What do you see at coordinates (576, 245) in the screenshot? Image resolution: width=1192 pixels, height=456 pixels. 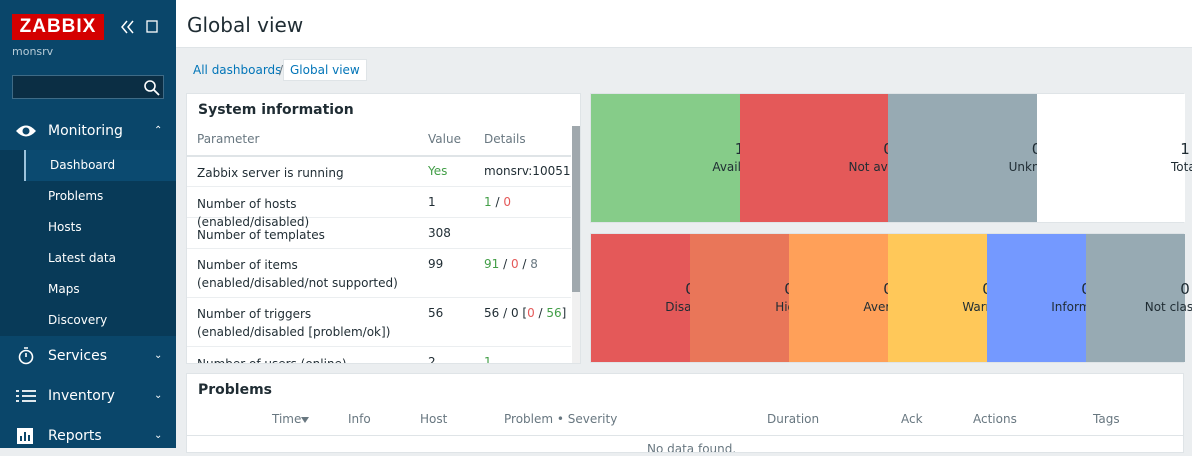 I see `scrollbar` at bounding box center [576, 245].